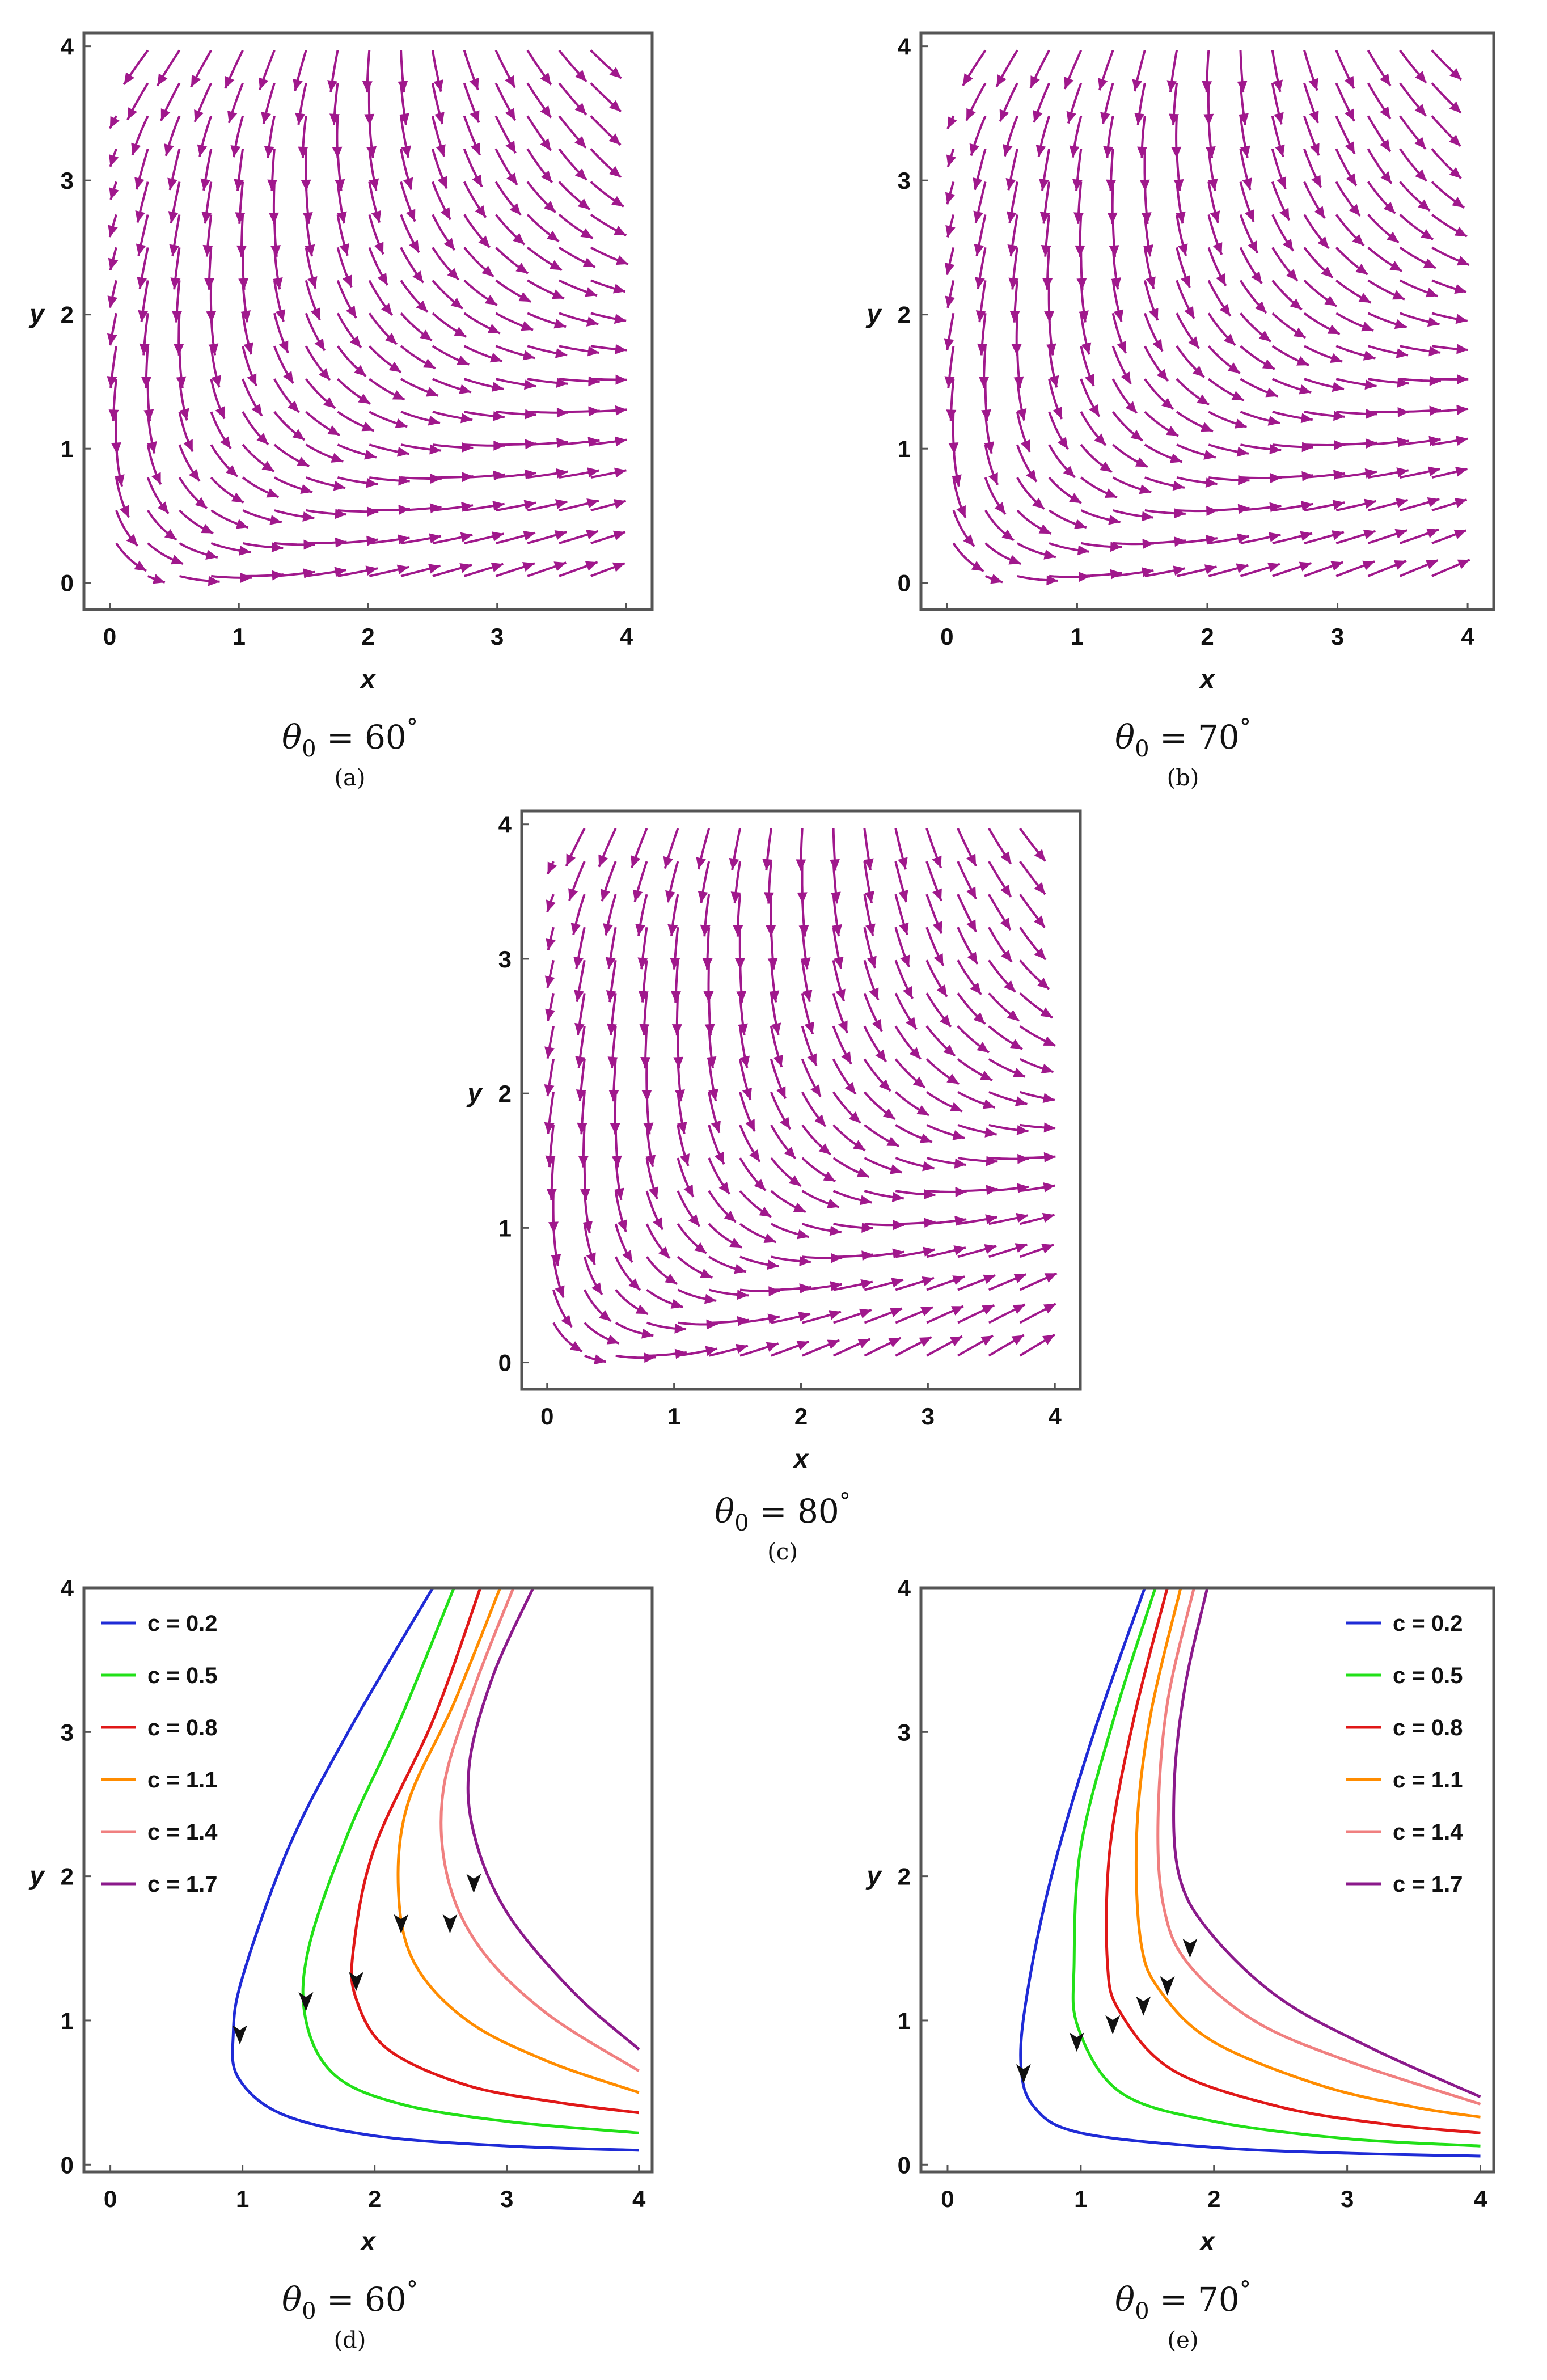  I want to click on x-tick-label: 3, so click(506, 2198).